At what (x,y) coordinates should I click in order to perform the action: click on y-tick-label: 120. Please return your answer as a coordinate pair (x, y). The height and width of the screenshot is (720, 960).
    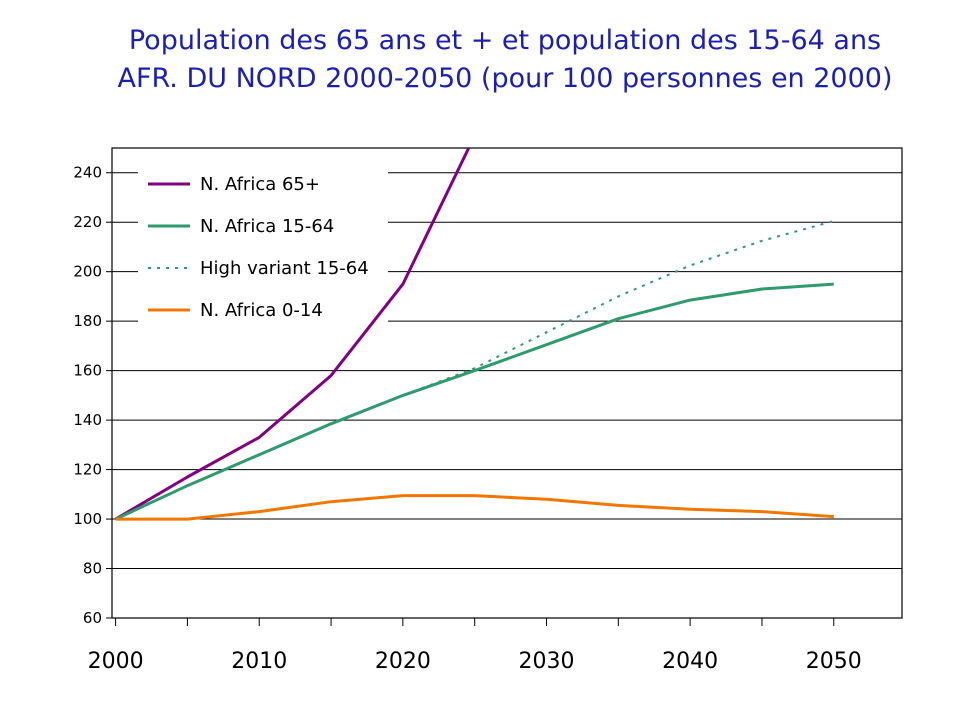
    Looking at the image, I should click on (87, 470).